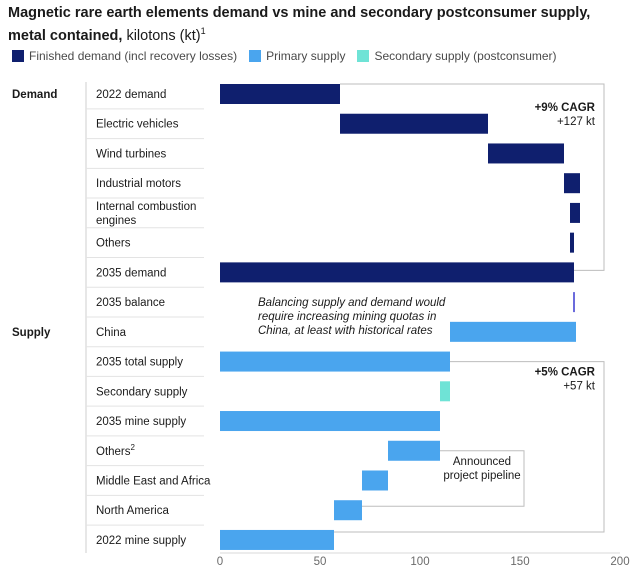  What do you see at coordinates (141, 422) in the screenshot?
I see `row-label: 2035 mine supply` at bounding box center [141, 422].